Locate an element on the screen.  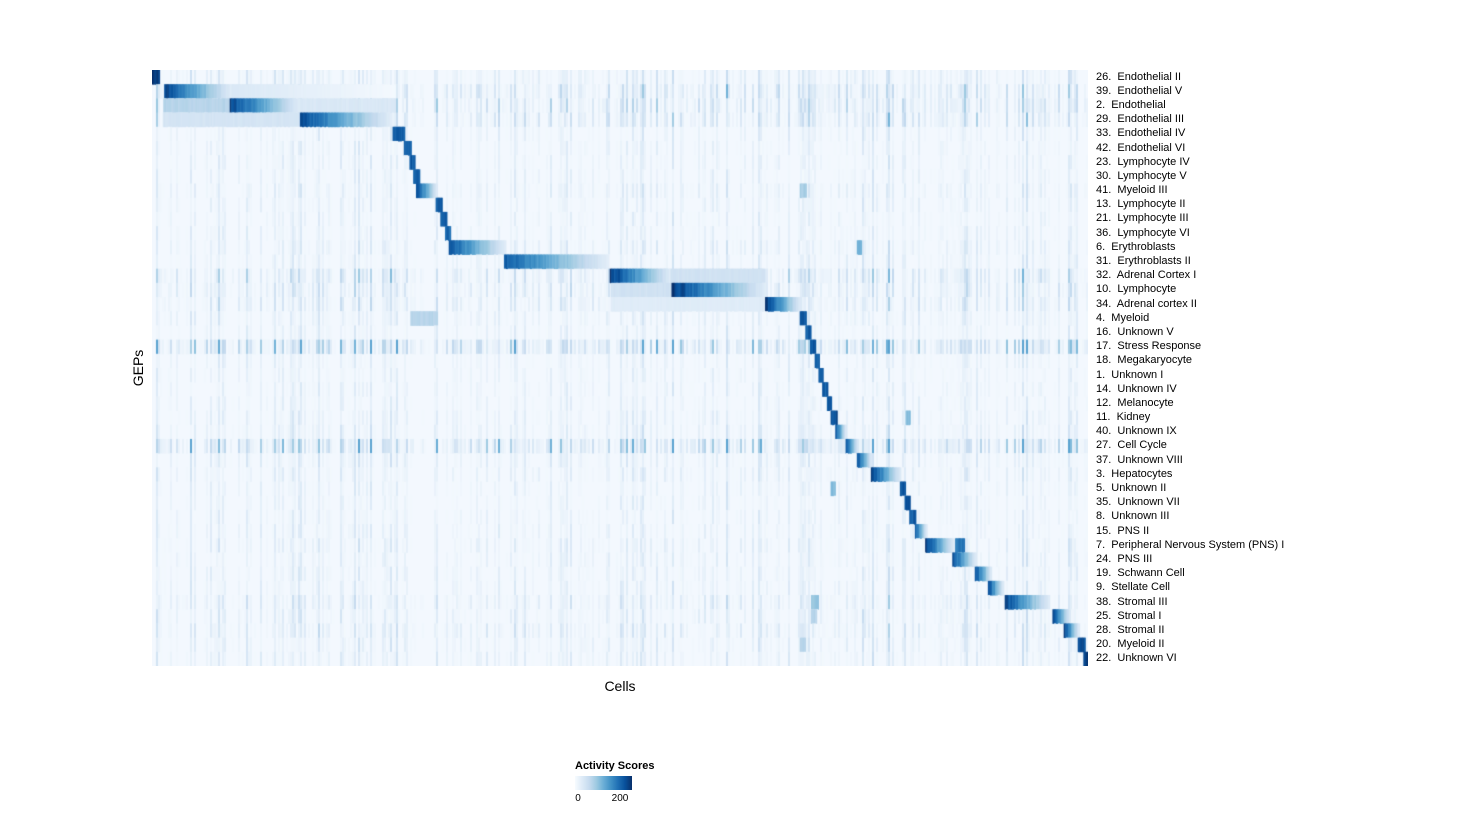
row-label: 8. Unknown III is located at coordinates (1133, 516).